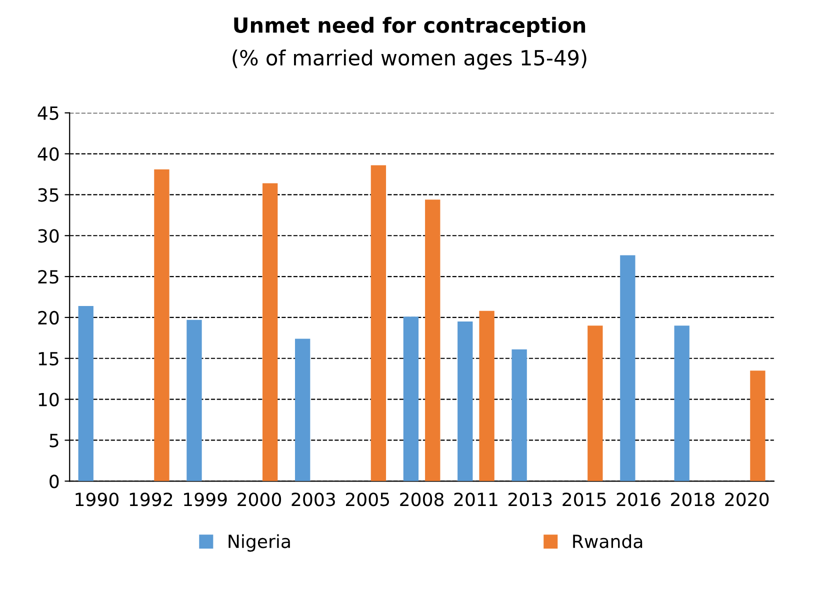  Describe the element at coordinates (409, 60) in the screenshot. I see `chart-subtitle: (% of married women ages 15-49)` at that location.